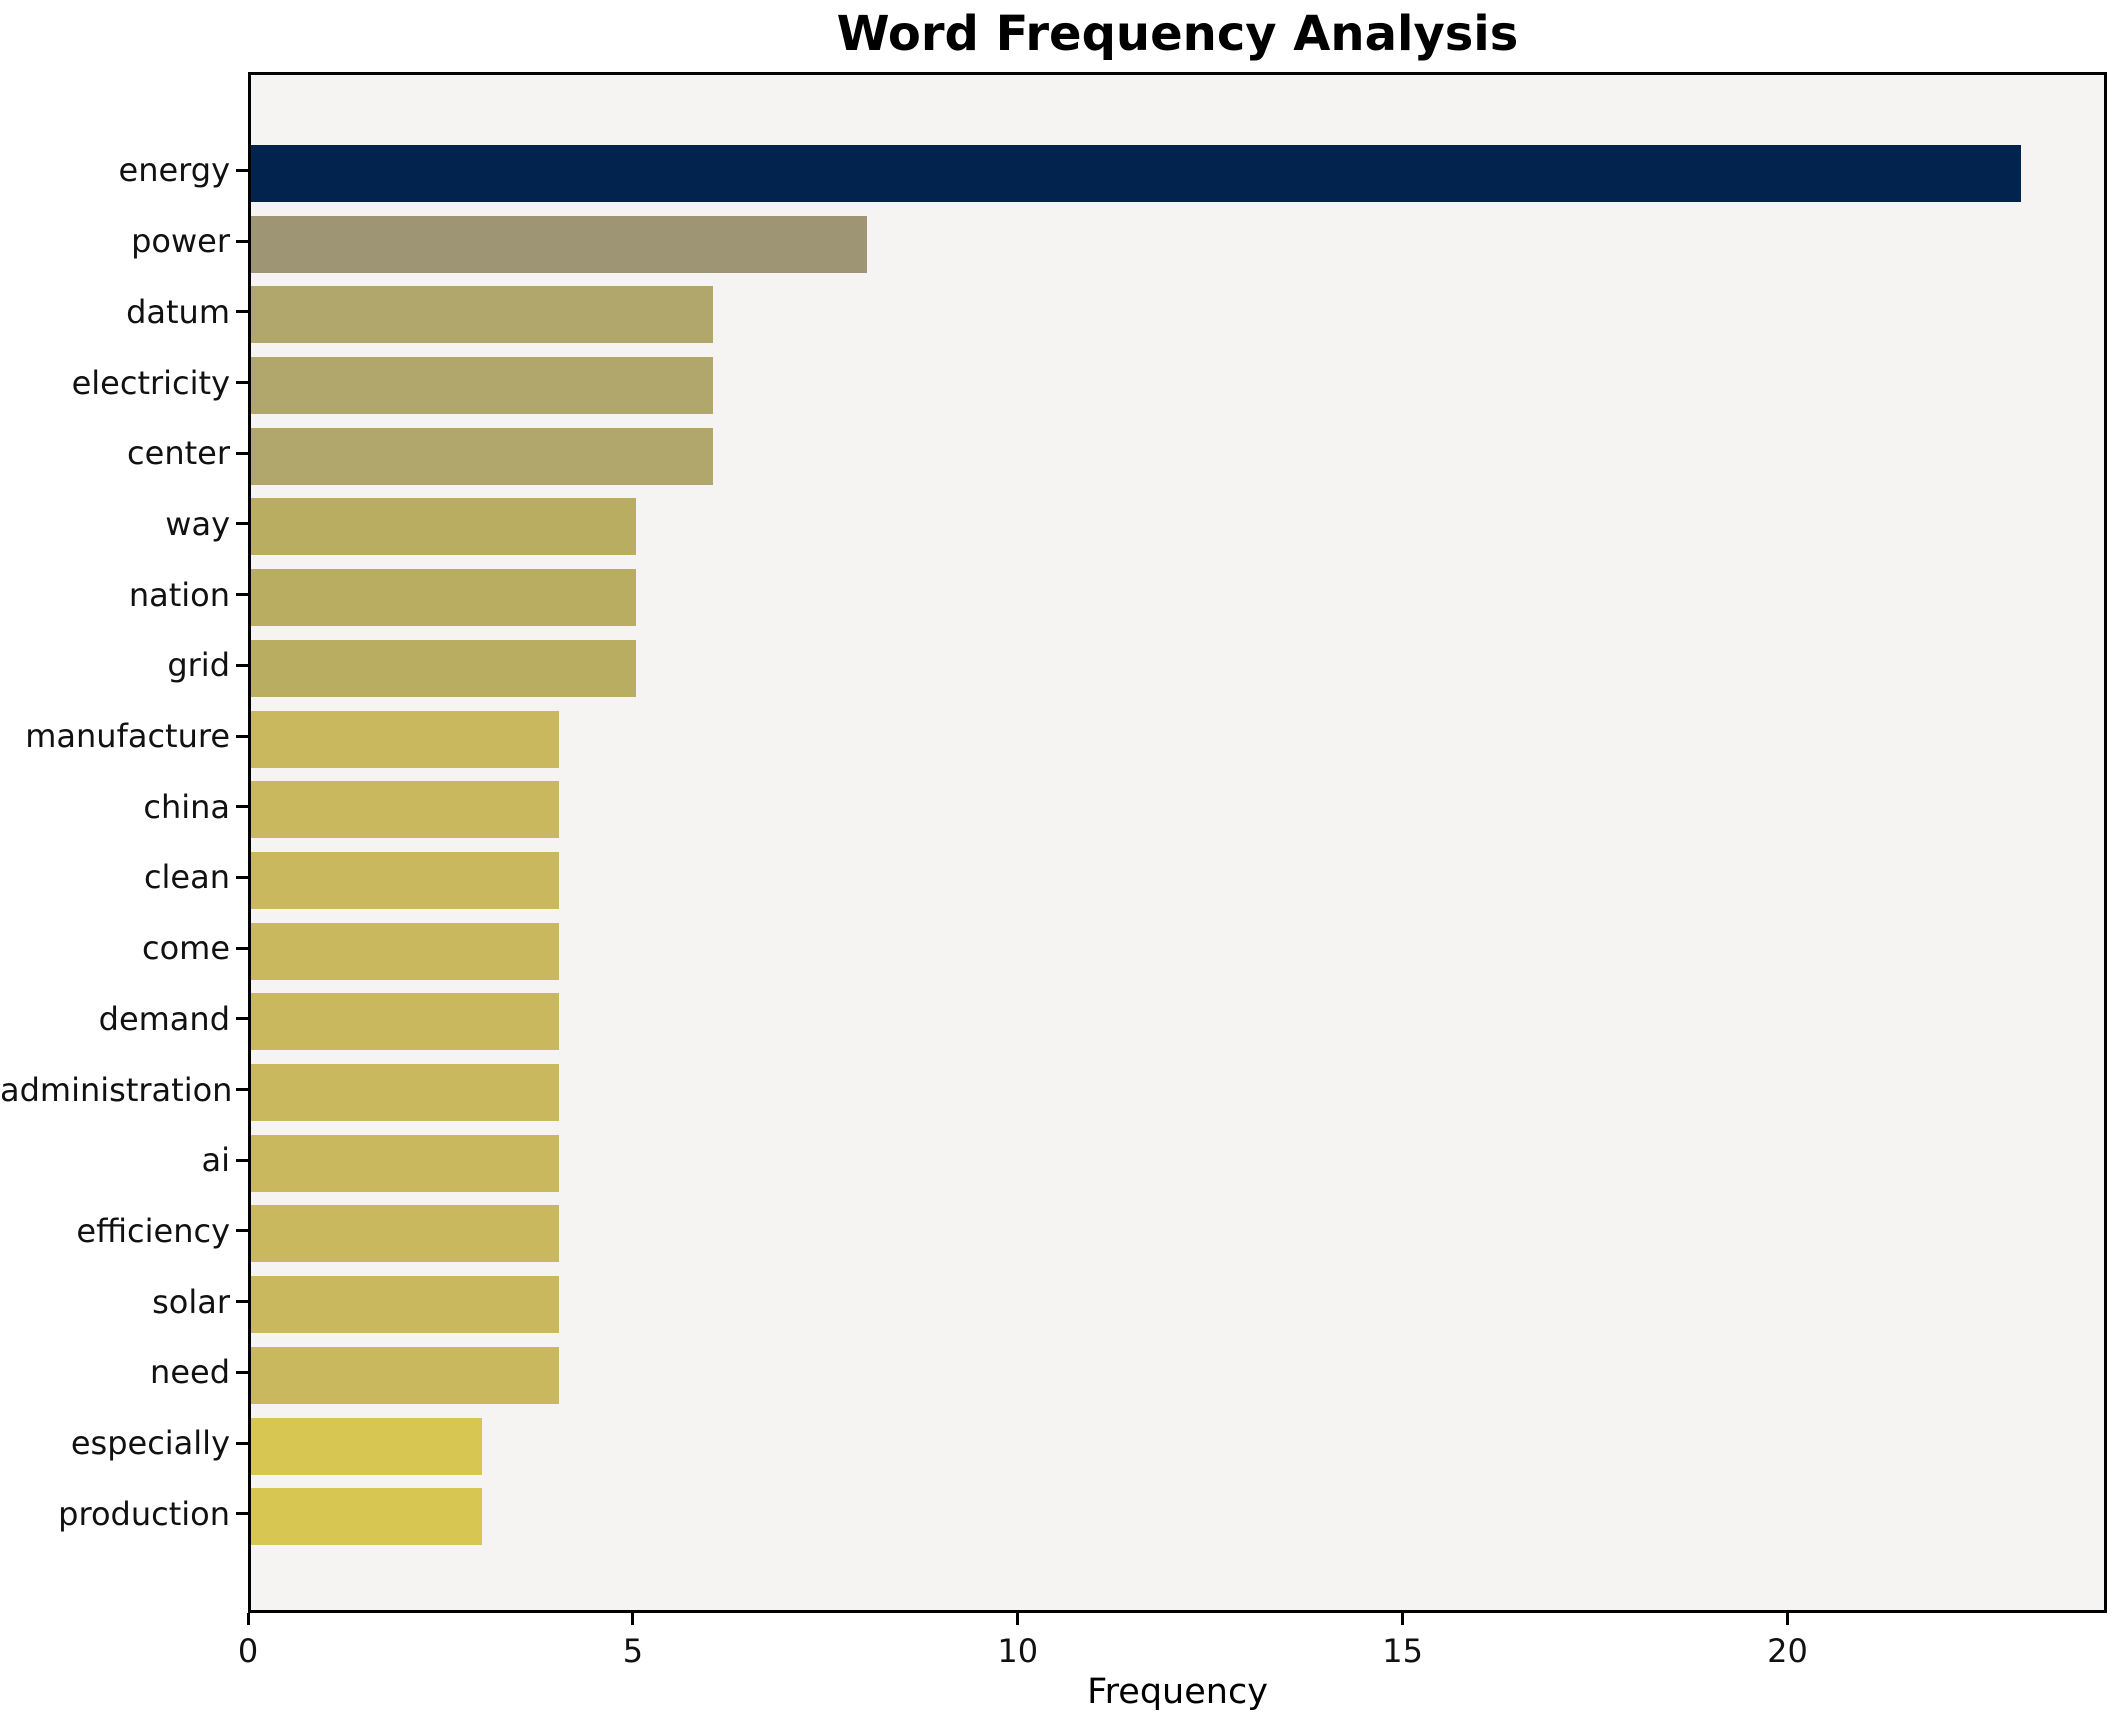 The image size is (2126, 1722). I want to click on y-tick-label-china: china, so click(186, 806).